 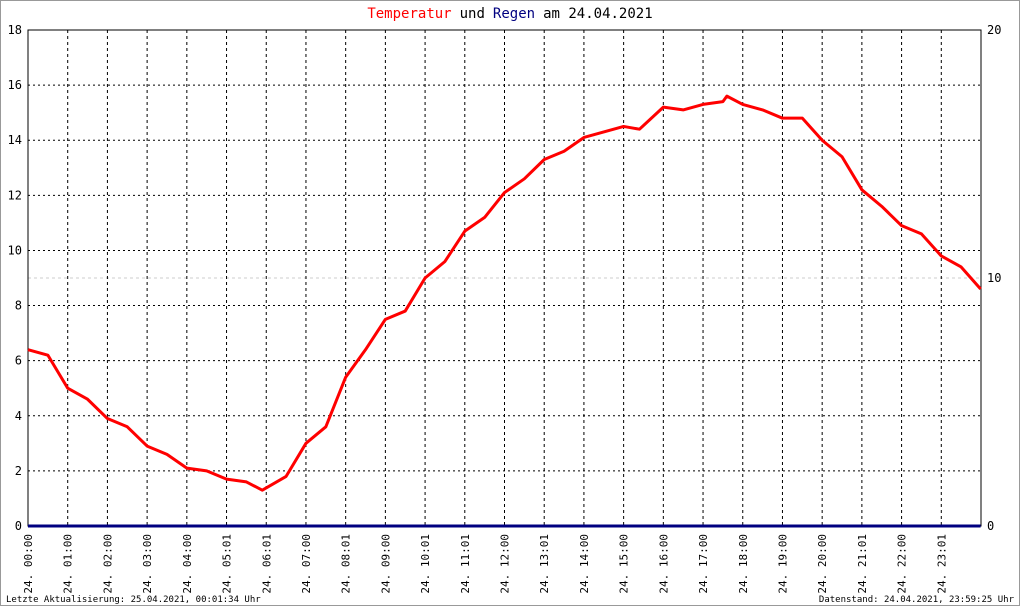 I want to click on y-tick-label: 16, so click(x=15, y=85).